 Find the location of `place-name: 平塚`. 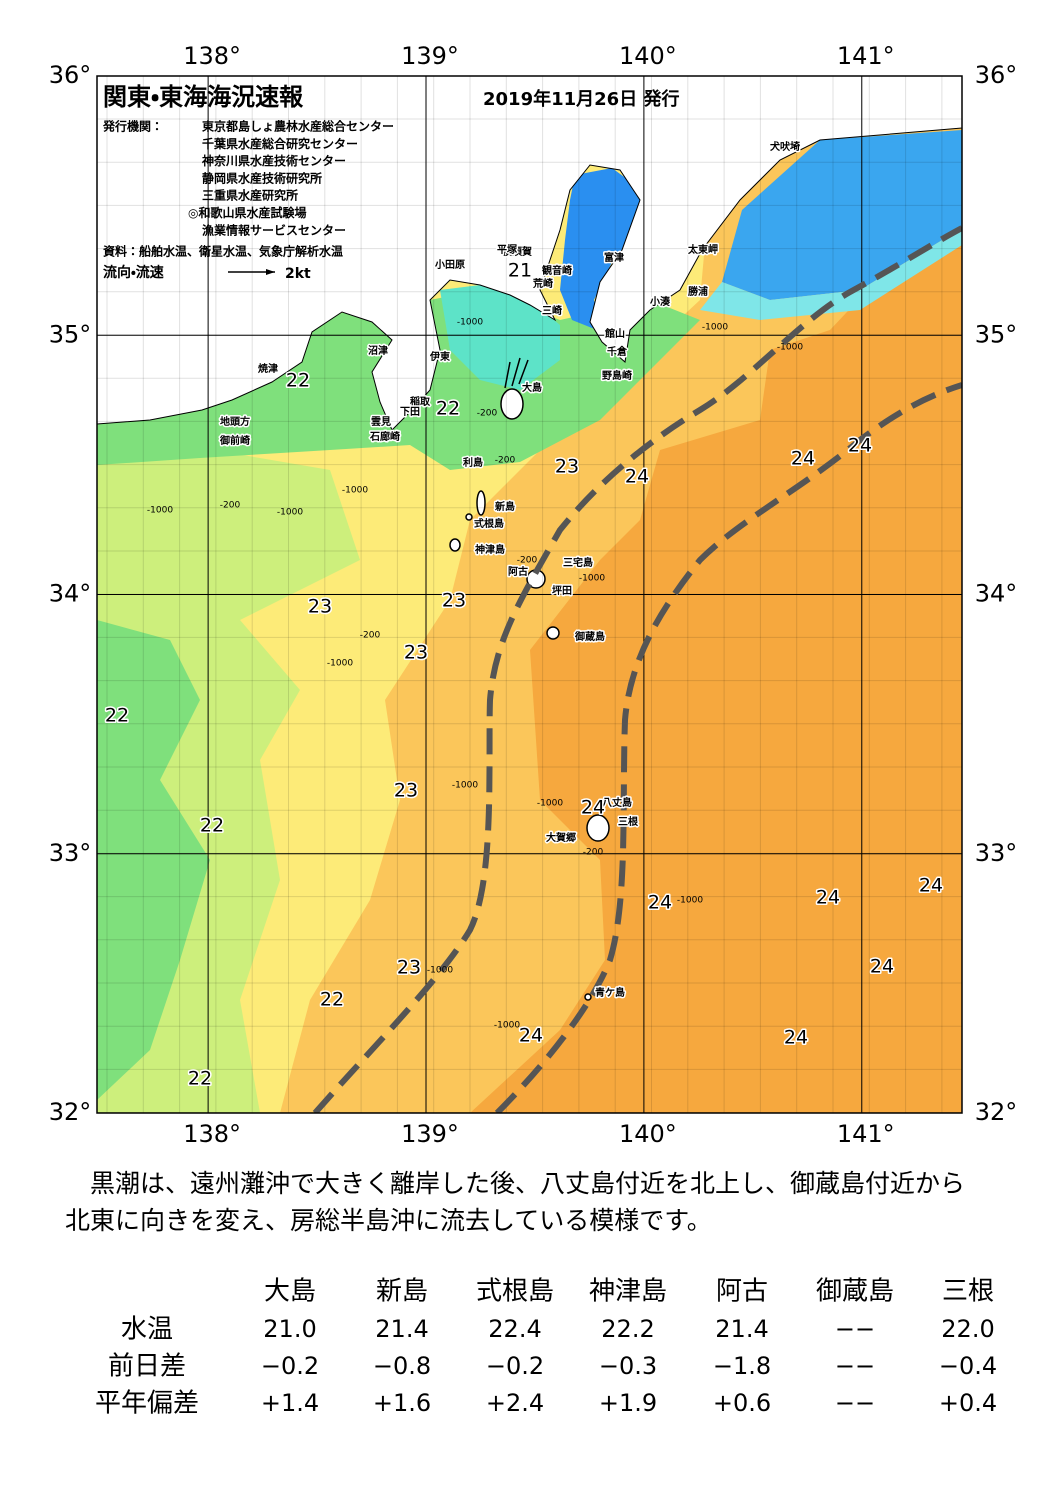

place-name: 平塚 is located at coordinates (507, 249).